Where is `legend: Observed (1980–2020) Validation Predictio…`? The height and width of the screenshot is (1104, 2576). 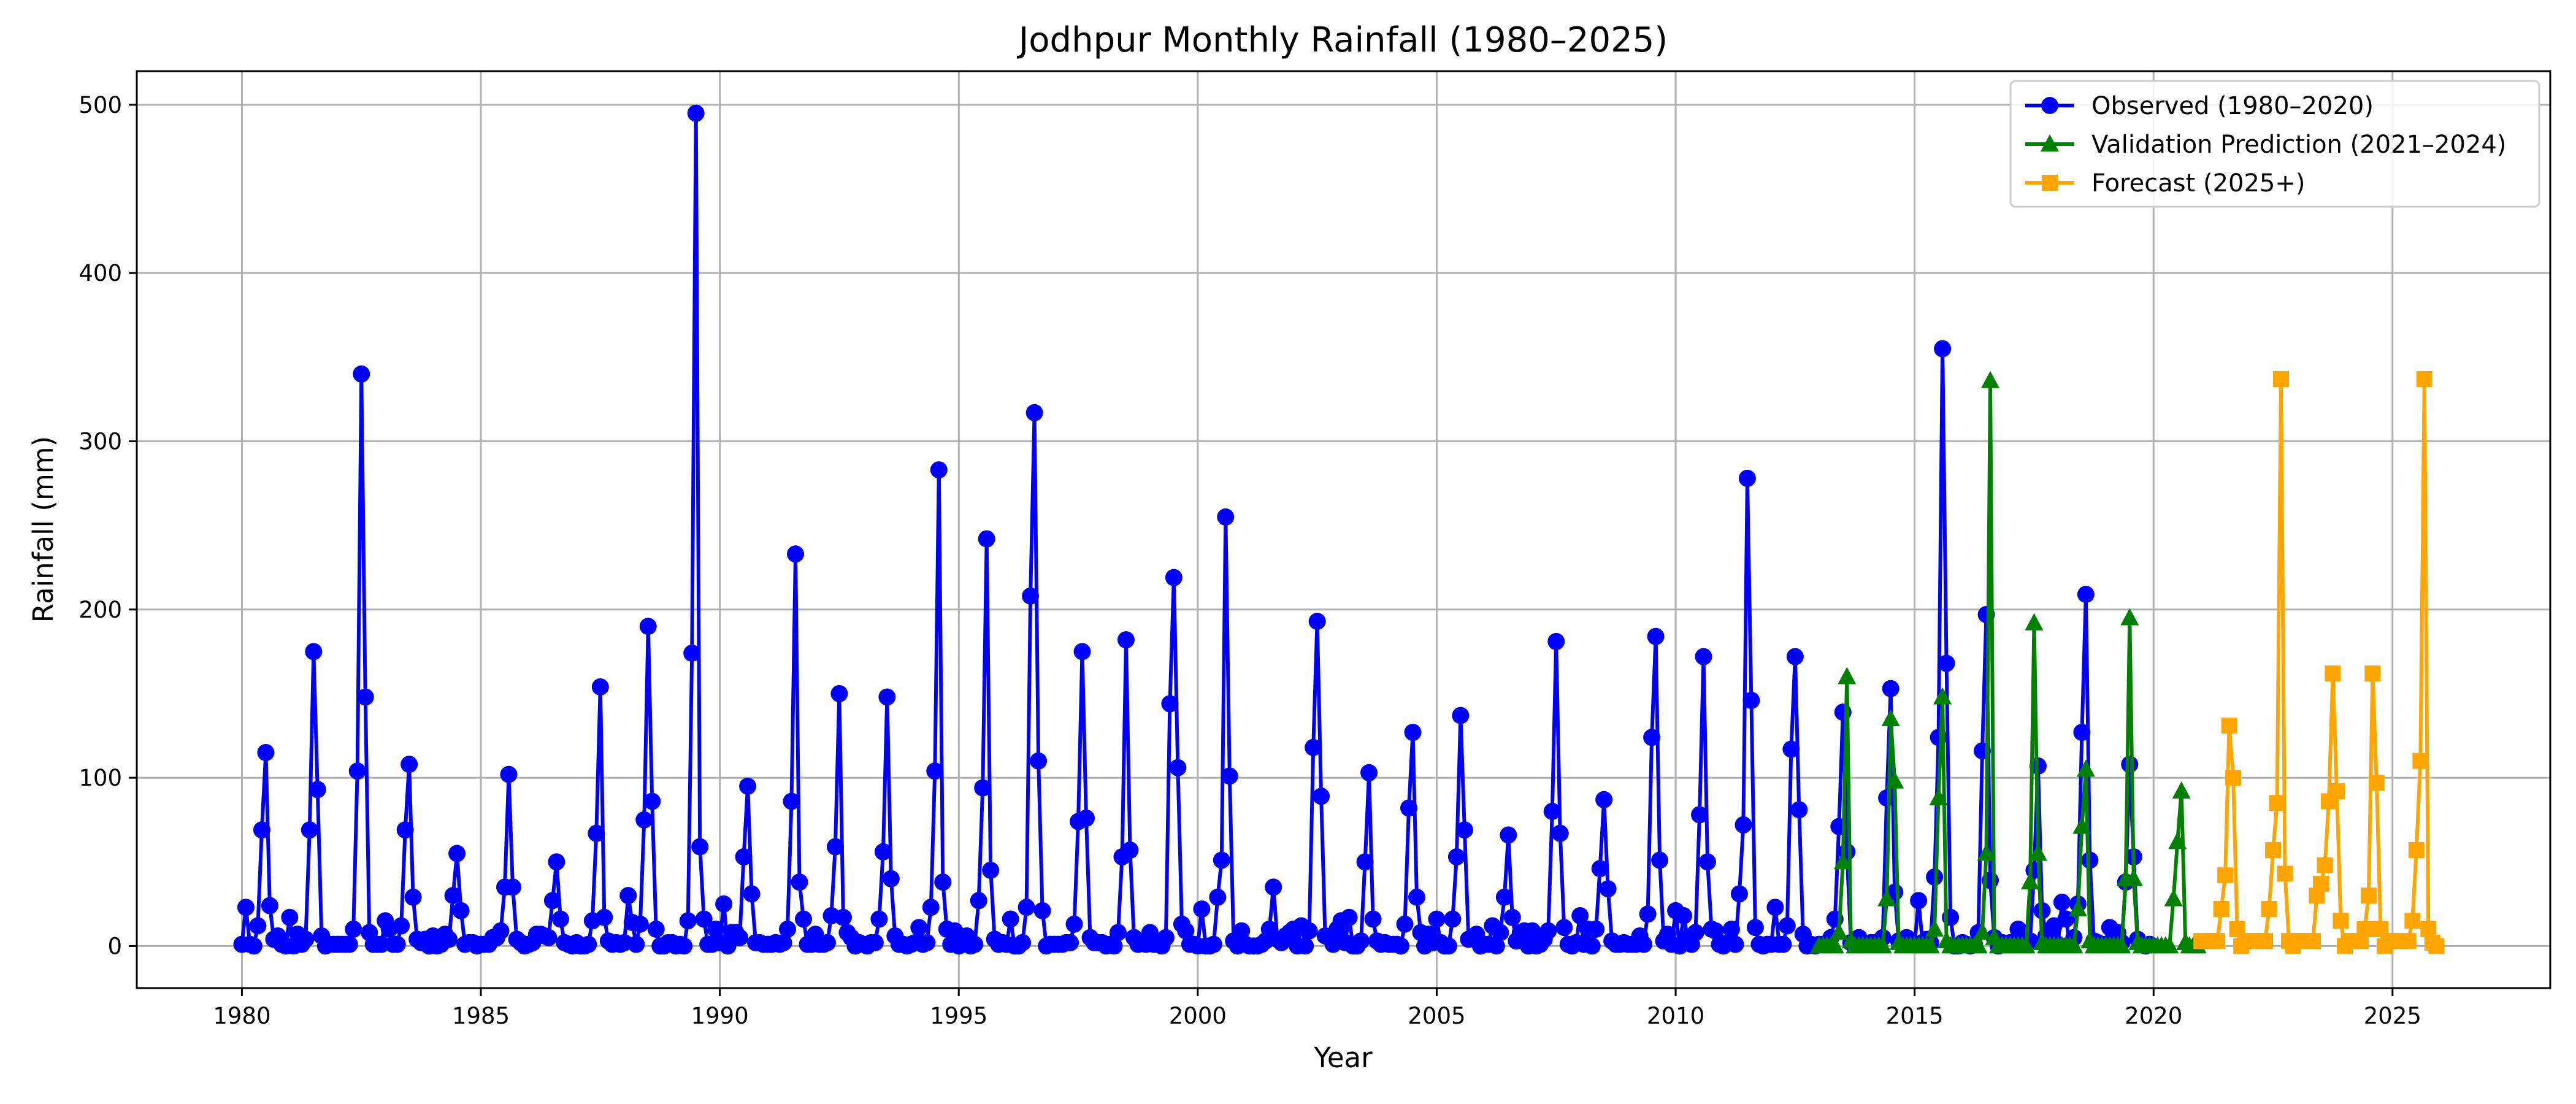
legend: Observed (1980–2020) Validation Predictio… is located at coordinates (2274, 144).